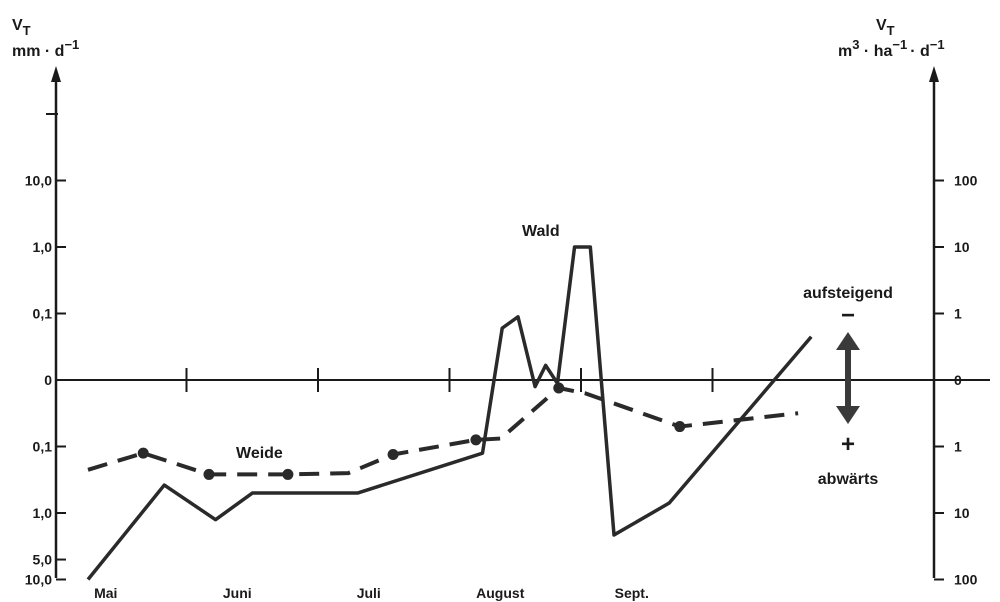  I want to click on month-label: August, so click(500, 593).